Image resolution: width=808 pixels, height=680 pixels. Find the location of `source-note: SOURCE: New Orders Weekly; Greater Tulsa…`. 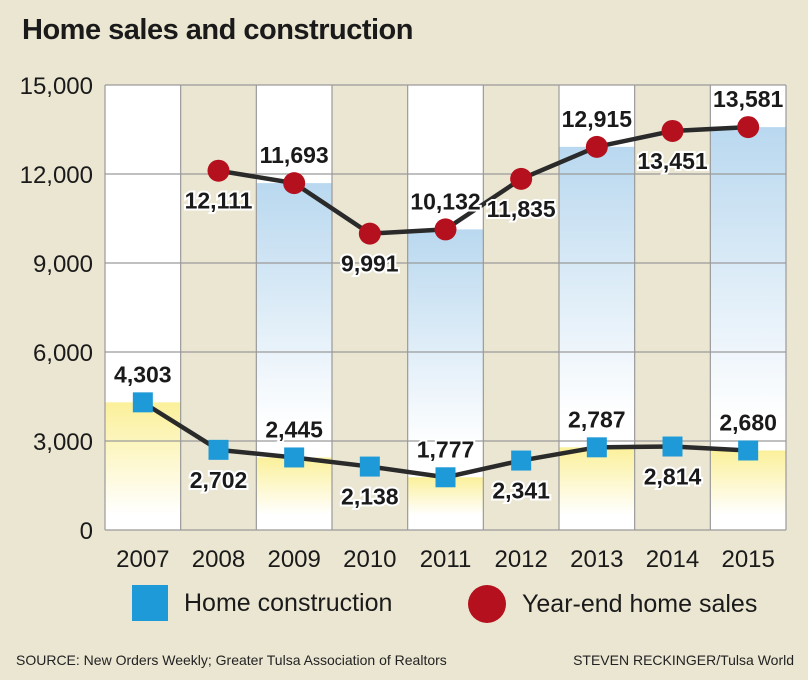

source-note: SOURCE: New Orders Weekly; Greater Tulsa… is located at coordinates (231, 660).